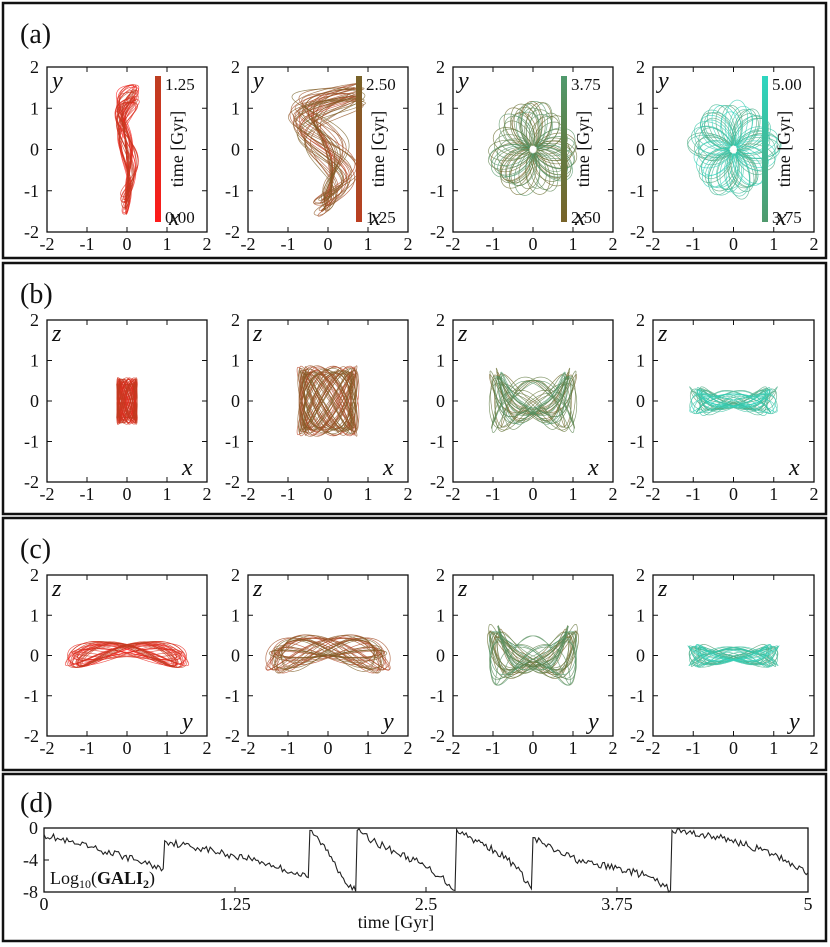  Describe the element at coordinates (158, 149) in the screenshot. I see `colorbar` at that location.